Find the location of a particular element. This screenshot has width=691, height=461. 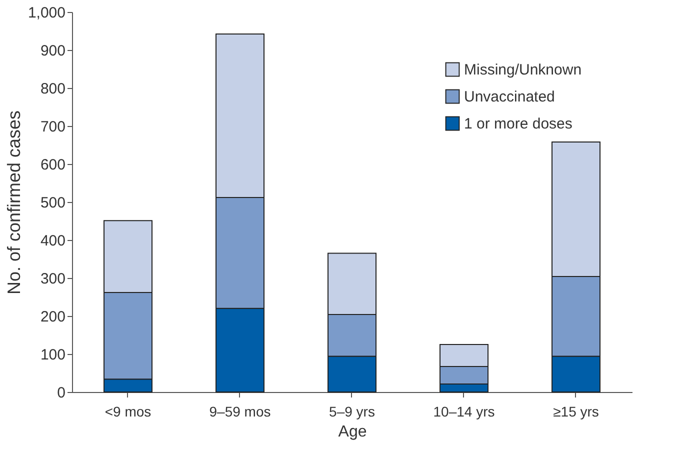

y-tick-label: 700 is located at coordinates (53, 127).